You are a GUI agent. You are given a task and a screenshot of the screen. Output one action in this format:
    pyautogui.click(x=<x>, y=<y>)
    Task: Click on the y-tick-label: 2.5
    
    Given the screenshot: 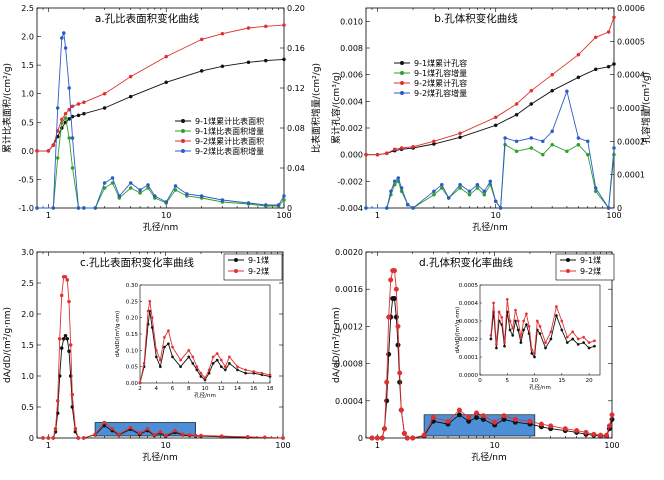 What is the action you would take?
    pyautogui.click(x=27, y=8)
    